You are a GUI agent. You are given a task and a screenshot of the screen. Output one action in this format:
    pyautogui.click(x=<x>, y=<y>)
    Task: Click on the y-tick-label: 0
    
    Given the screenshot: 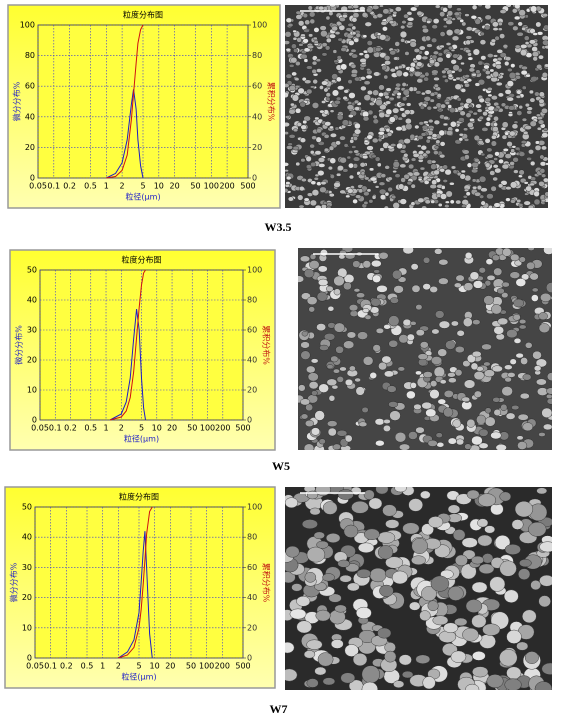 What is the action you would take?
    pyautogui.click(x=34, y=420)
    